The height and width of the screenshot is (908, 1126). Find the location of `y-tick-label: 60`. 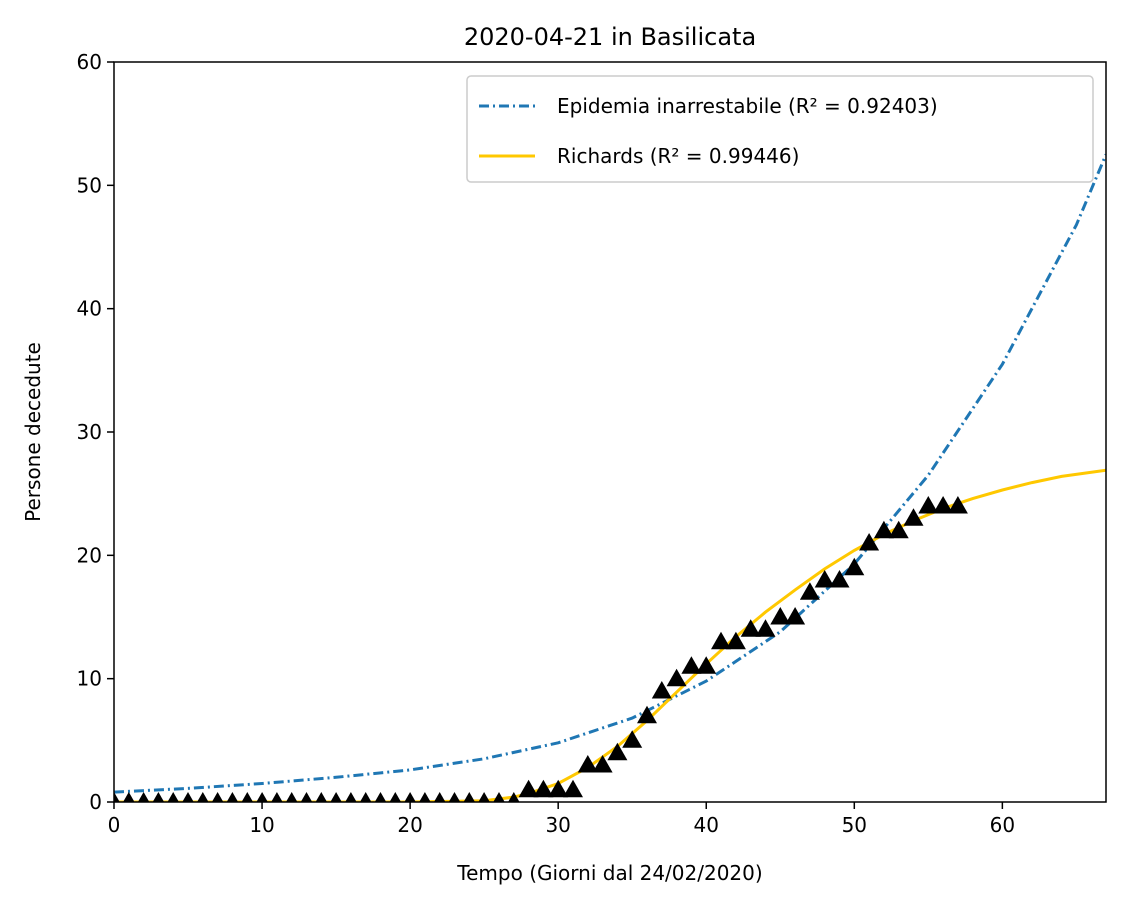

y-tick-label: 60 is located at coordinates (89, 62).